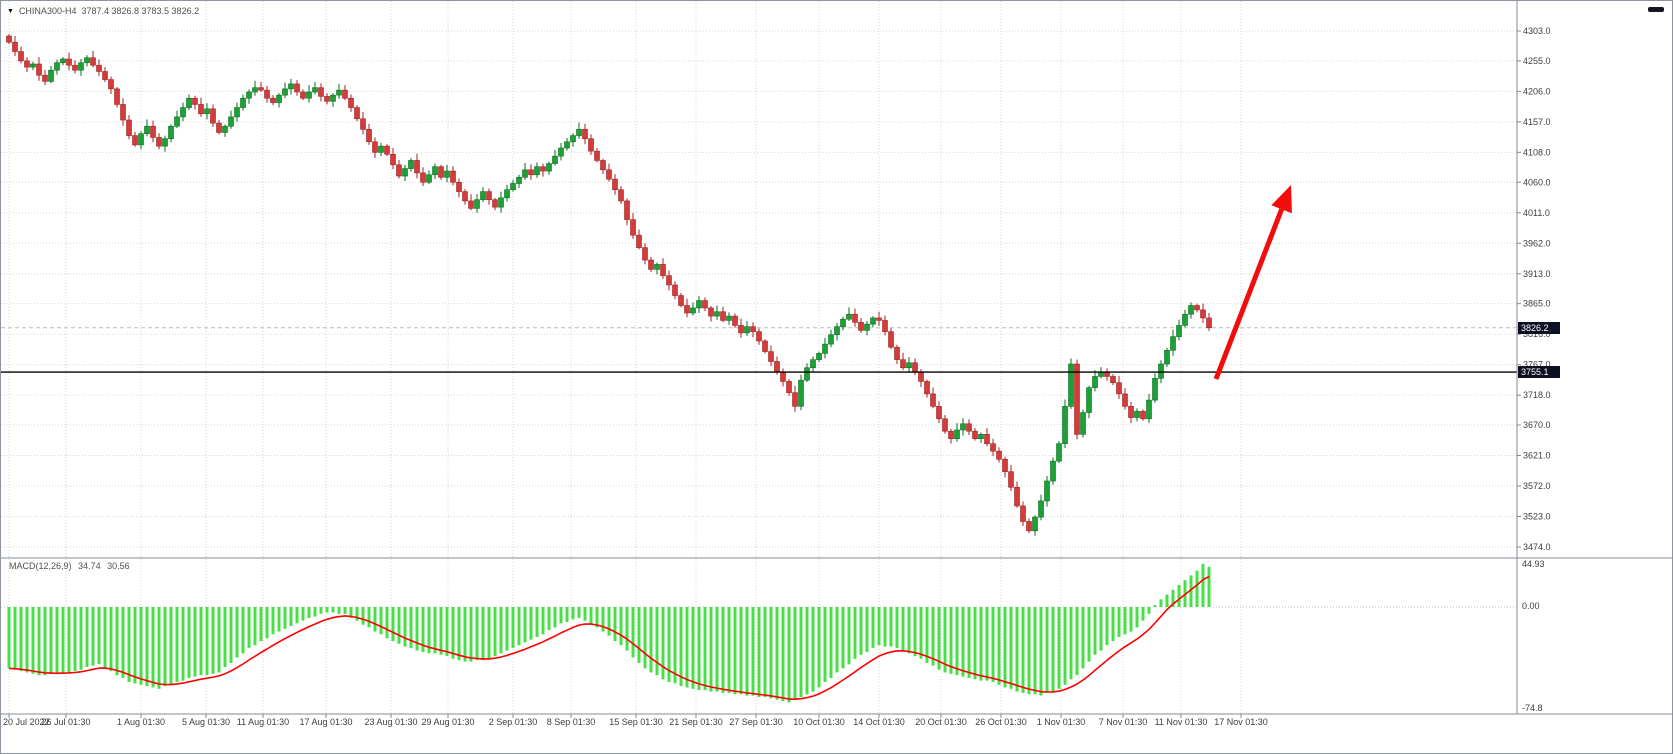  I want to click on macd-legend-value-main: 34.74, so click(89, 566).